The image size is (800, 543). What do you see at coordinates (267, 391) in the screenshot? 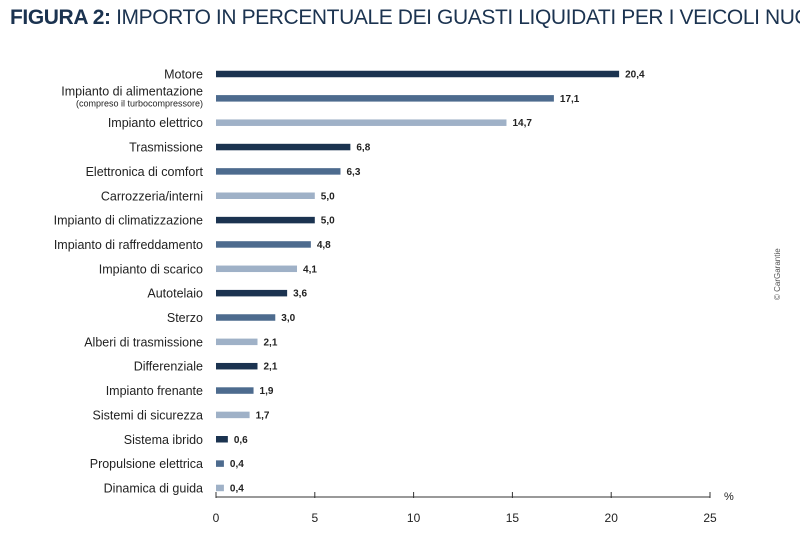
I see `value-label: 1,9` at bounding box center [267, 391].